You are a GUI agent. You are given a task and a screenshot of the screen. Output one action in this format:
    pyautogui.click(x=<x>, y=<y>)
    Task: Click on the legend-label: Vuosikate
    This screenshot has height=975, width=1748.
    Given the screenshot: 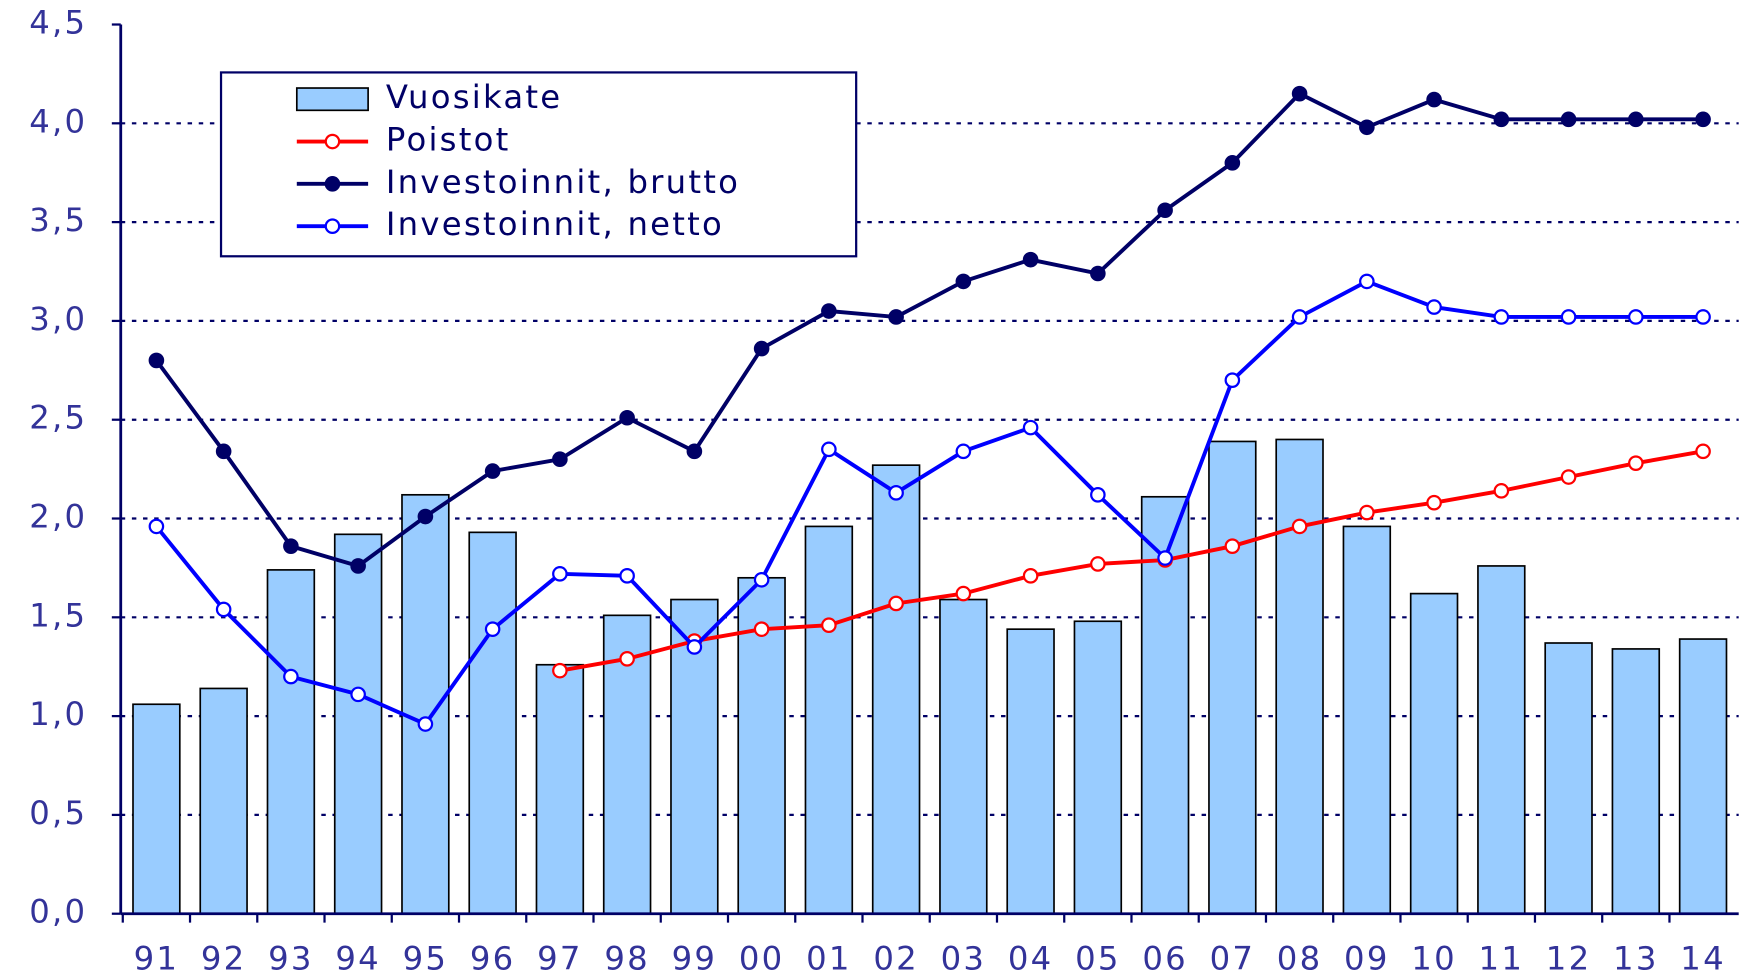 What is the action you would take?
    pyautogui.click(x=474, y=97)
    